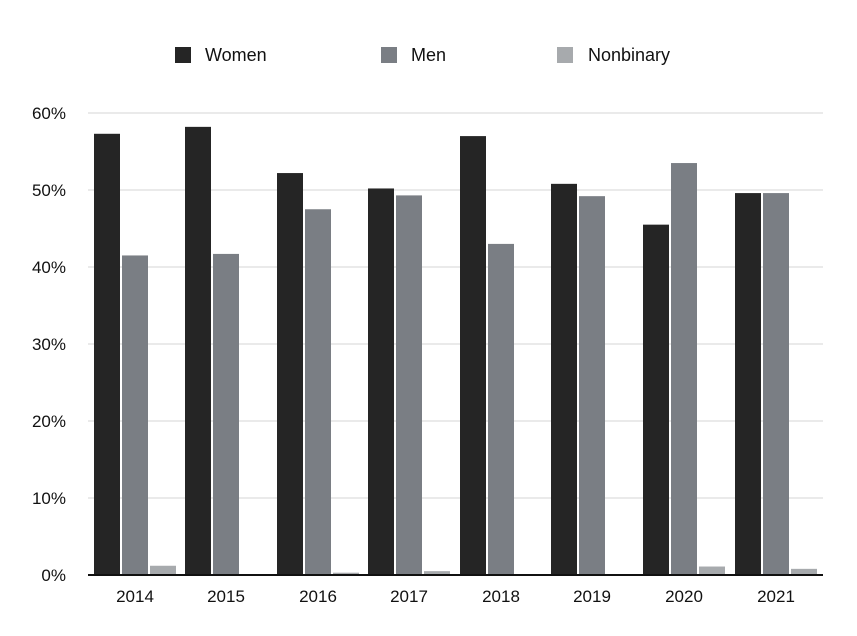  I want to click on y-tick-label: 10%, so click(49, 498).